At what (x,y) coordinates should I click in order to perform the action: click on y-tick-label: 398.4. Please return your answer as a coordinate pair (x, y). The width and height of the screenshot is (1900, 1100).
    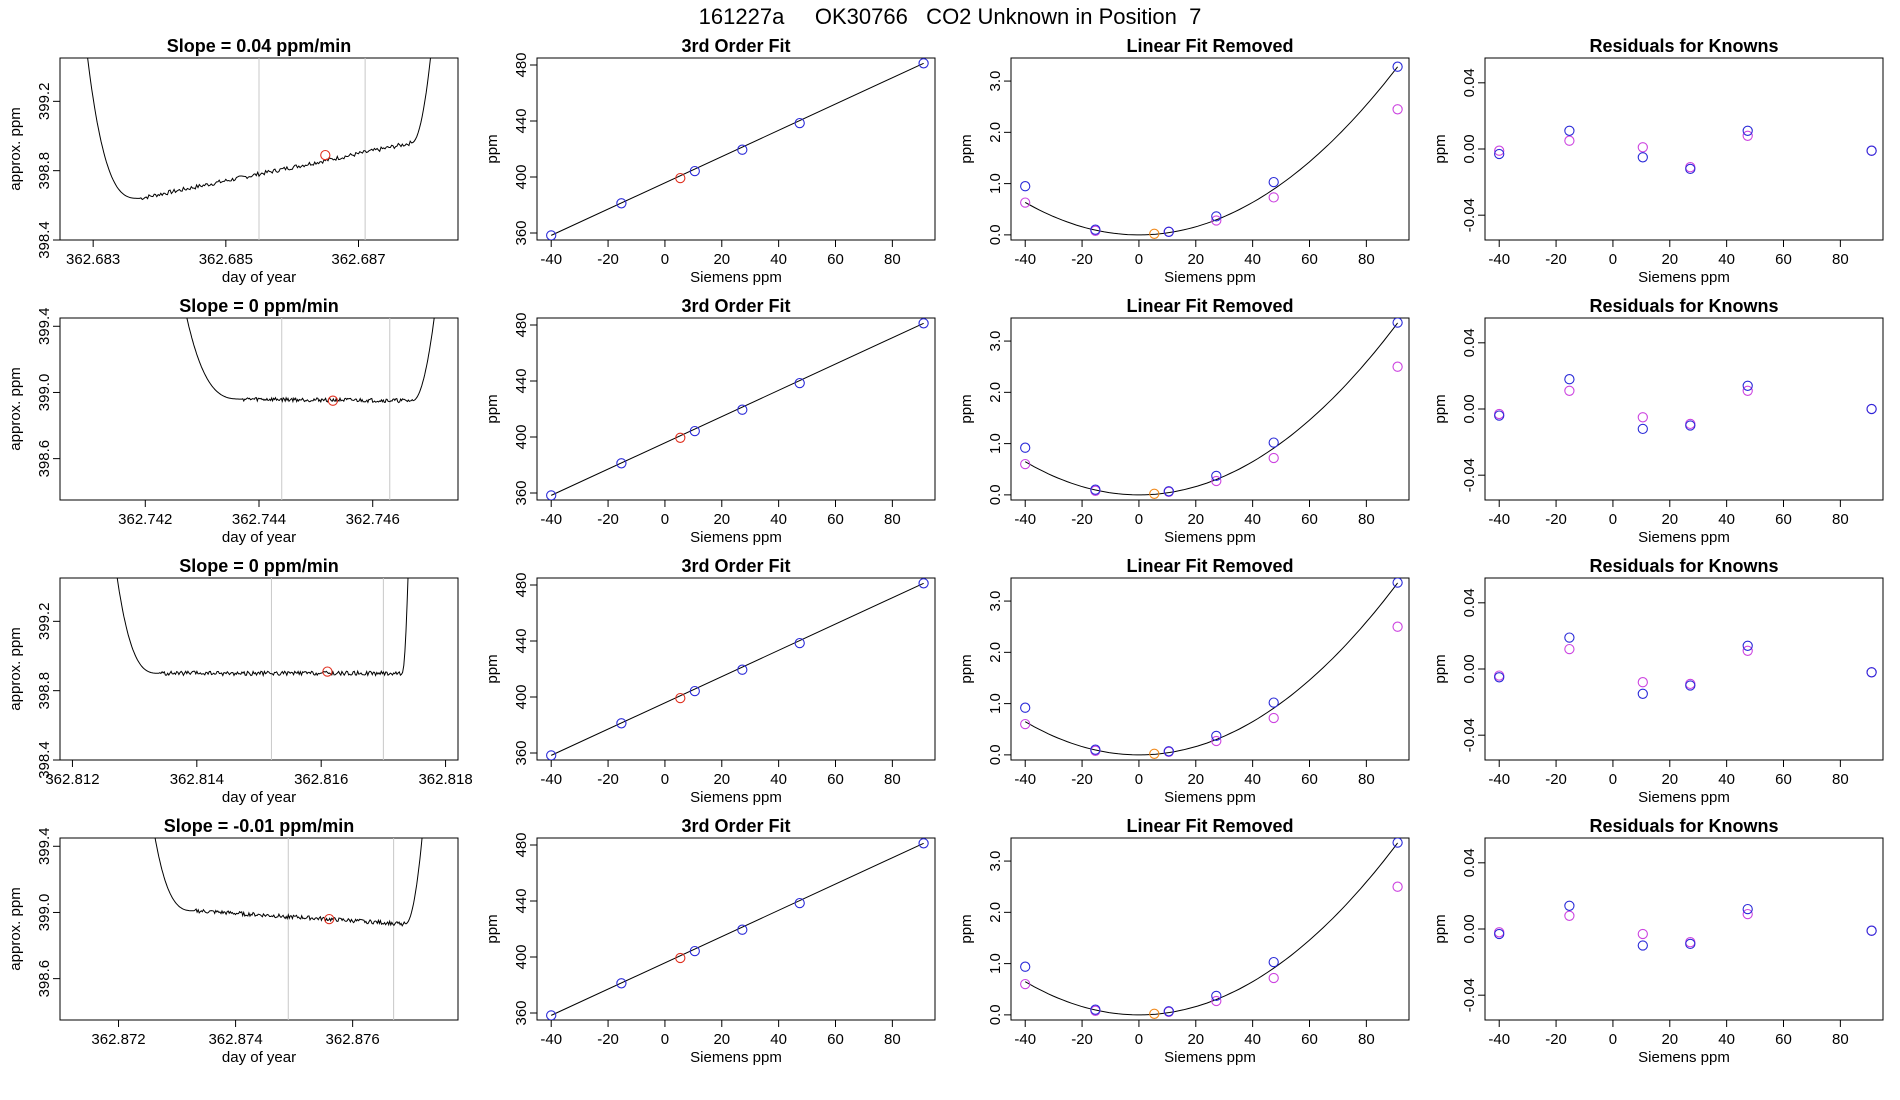
    Looking at the image, I should click on (44, 760).